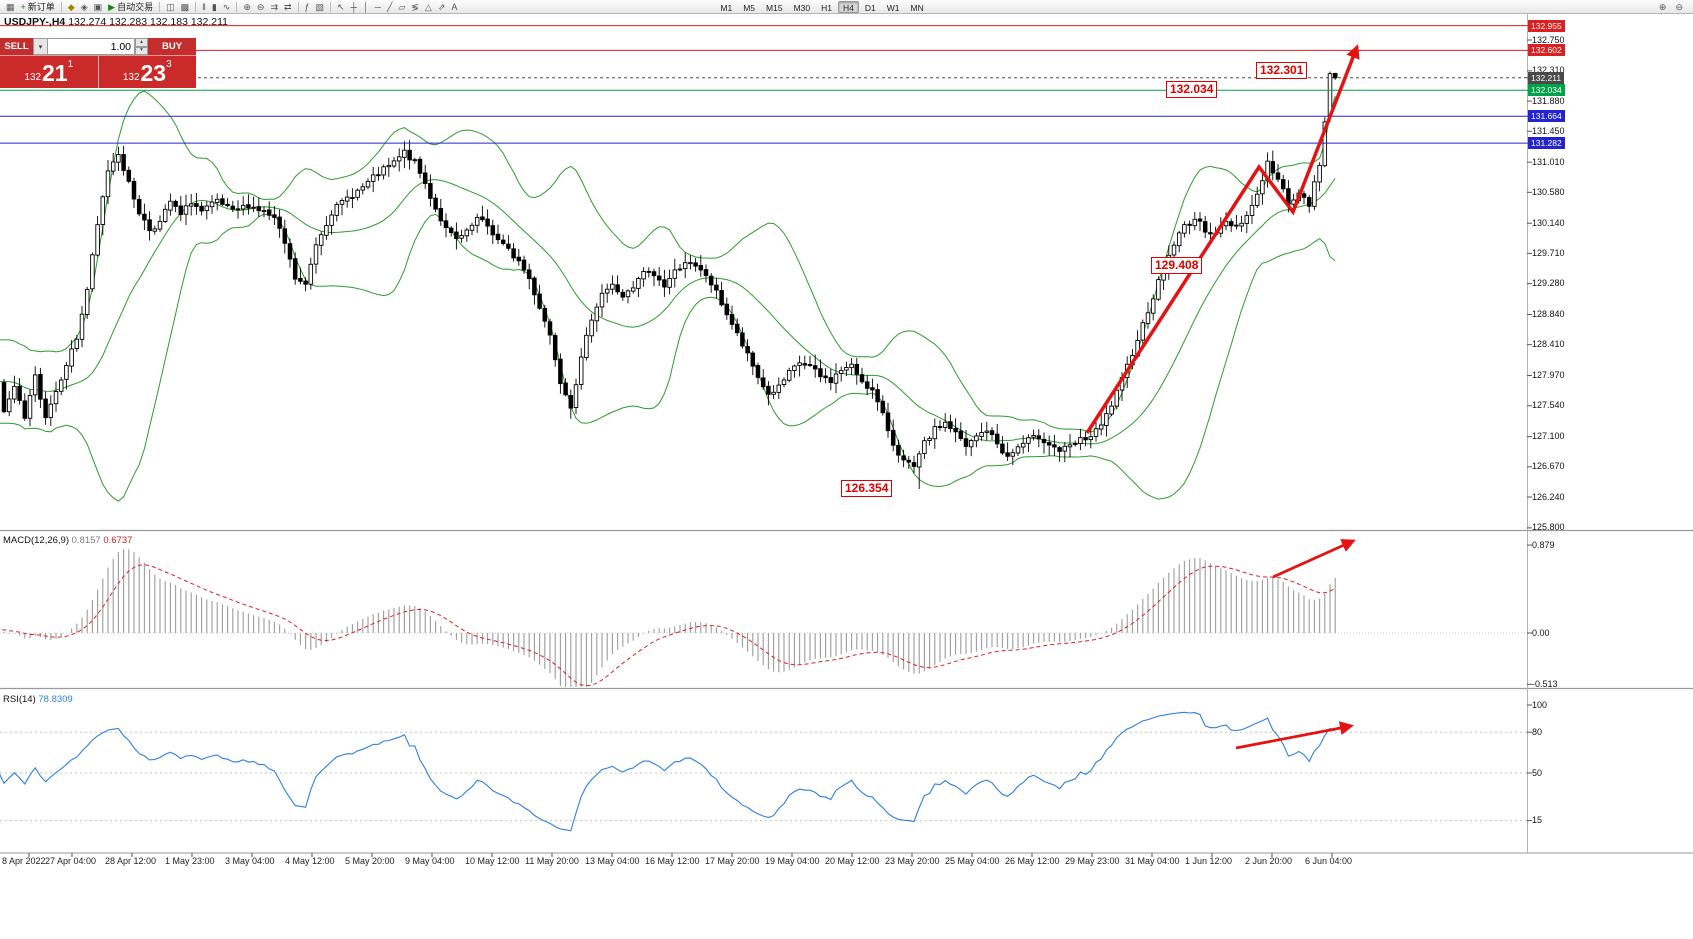 This screenshot has height=939, width=1693. Describe the element at coordinates (41, 6) in the screenshot. I see `new-order-button-label: 新订单` at that location.